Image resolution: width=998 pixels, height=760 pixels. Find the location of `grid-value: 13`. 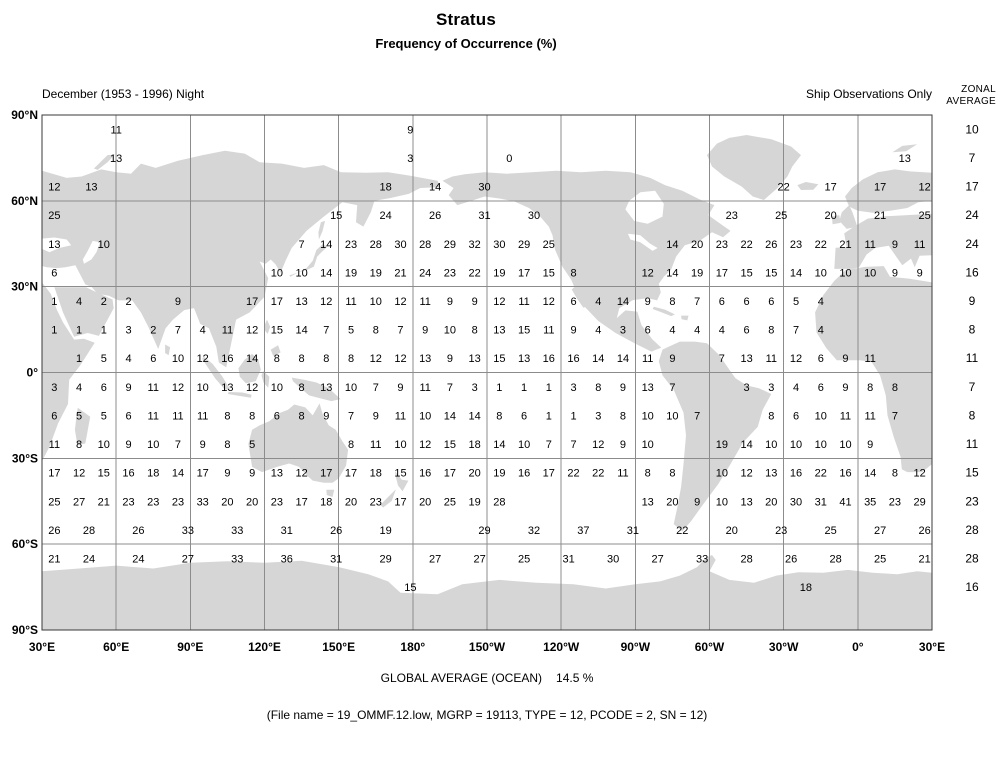

grid-value: 13 is located at coordinates (648, 502).